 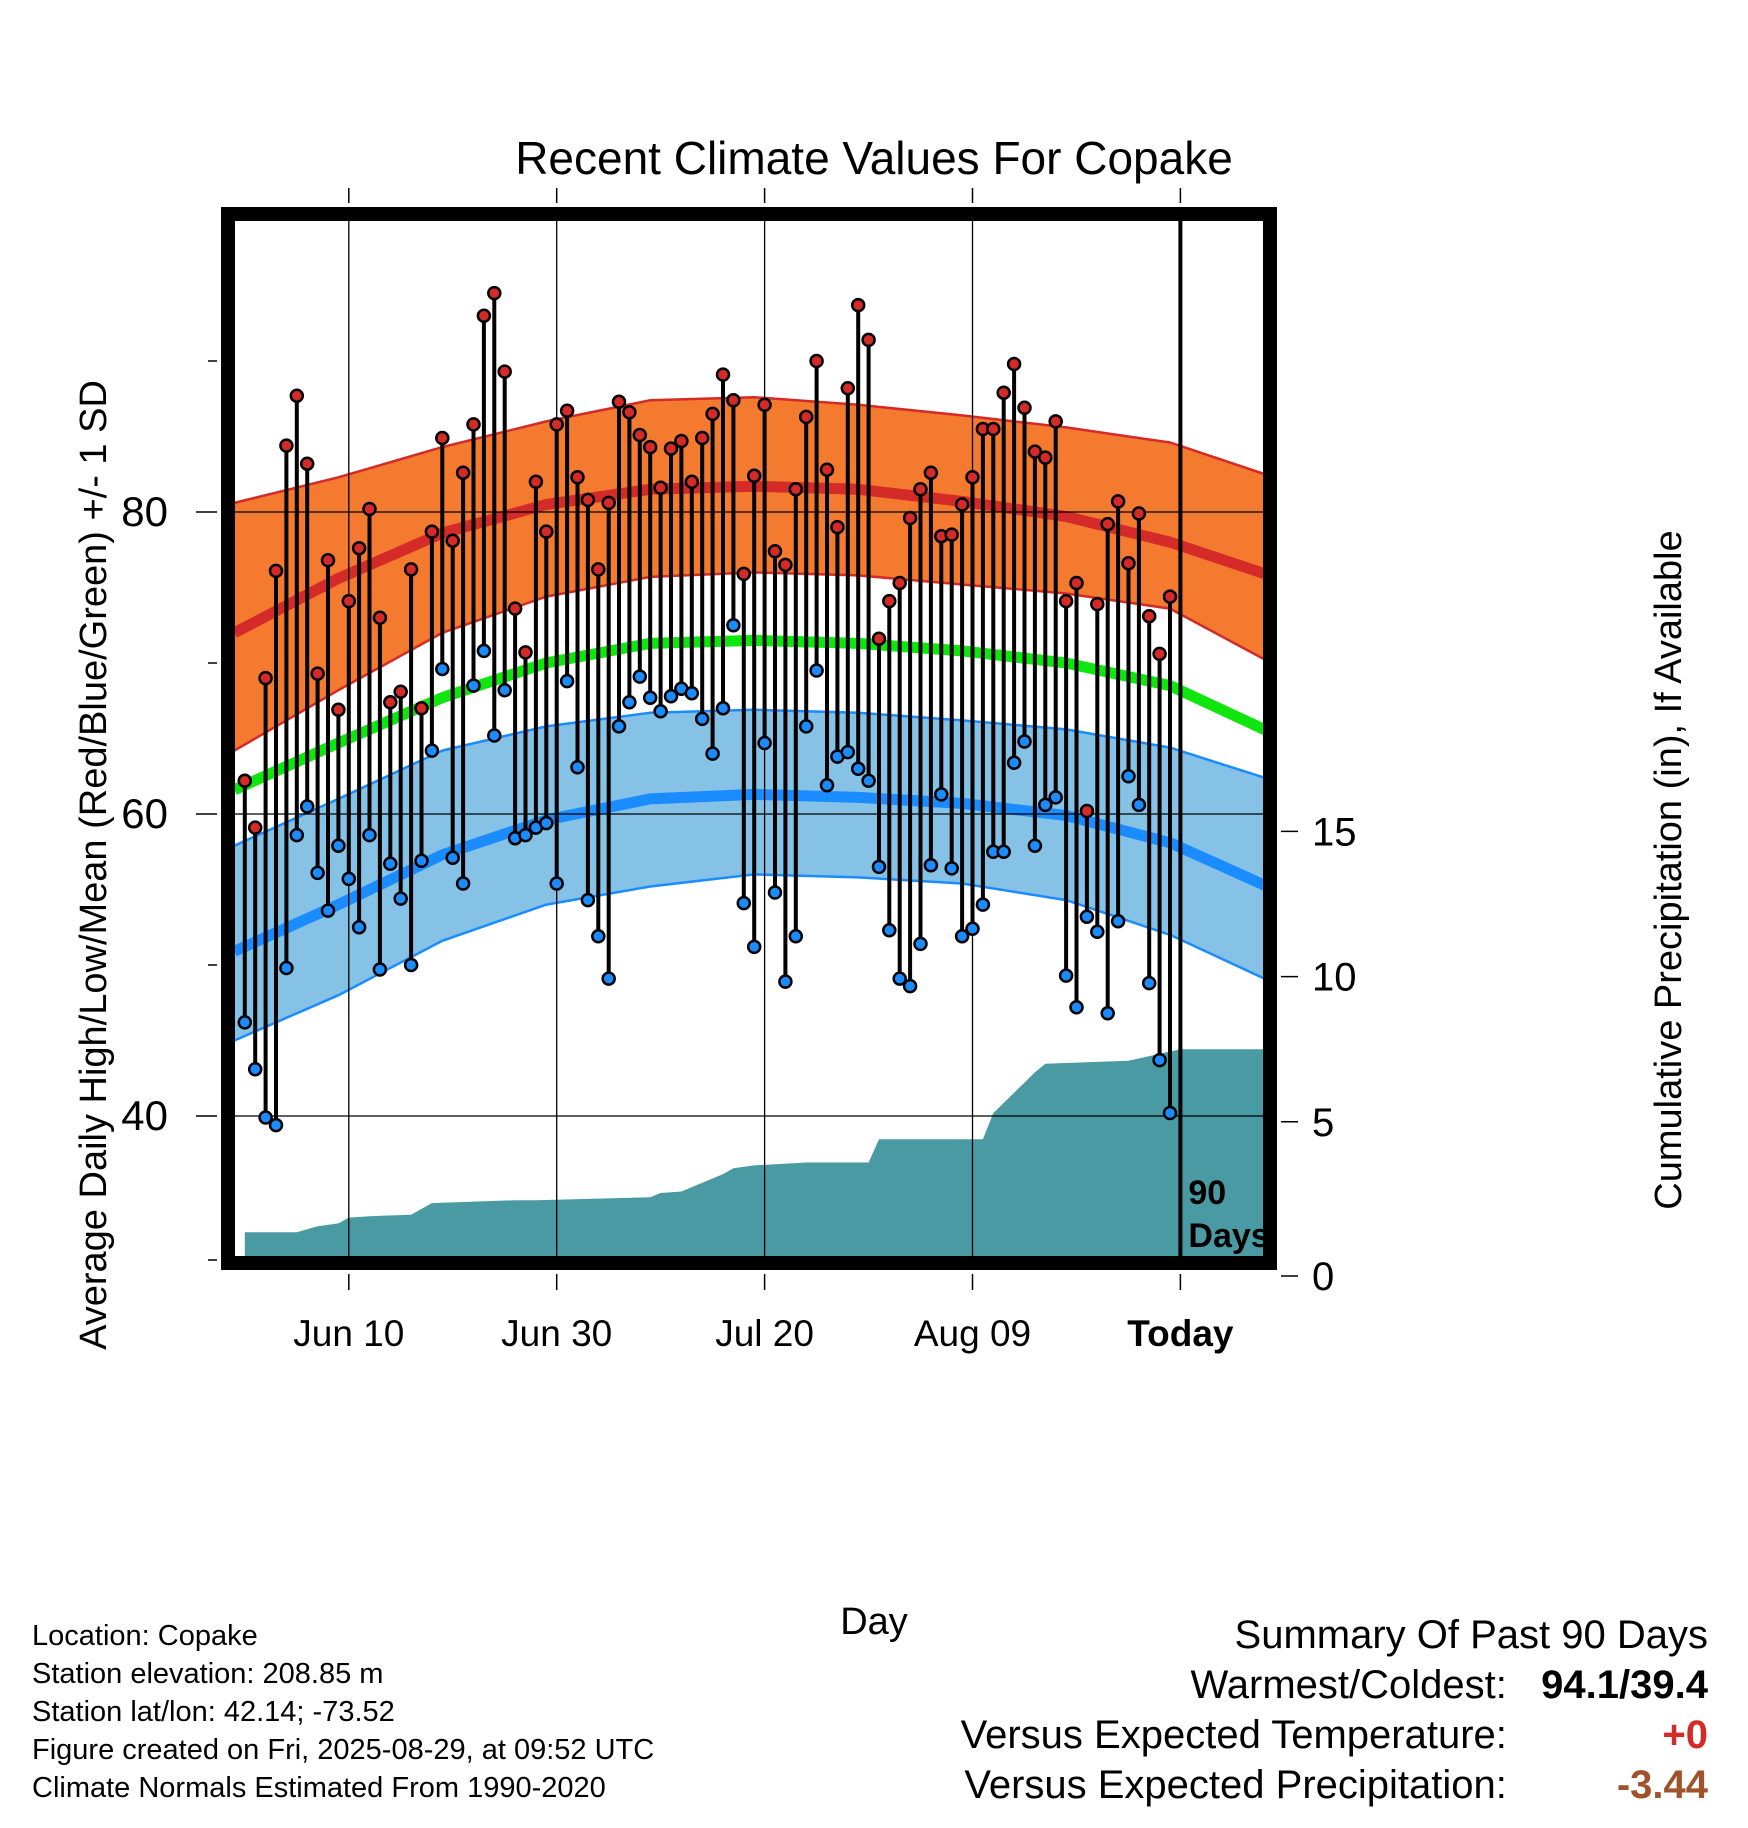 What do you see at coordinates (1228, 1236) in the screenshot?
I see `marker-label-days-word: Days` at bounding box center [1228, 1236].